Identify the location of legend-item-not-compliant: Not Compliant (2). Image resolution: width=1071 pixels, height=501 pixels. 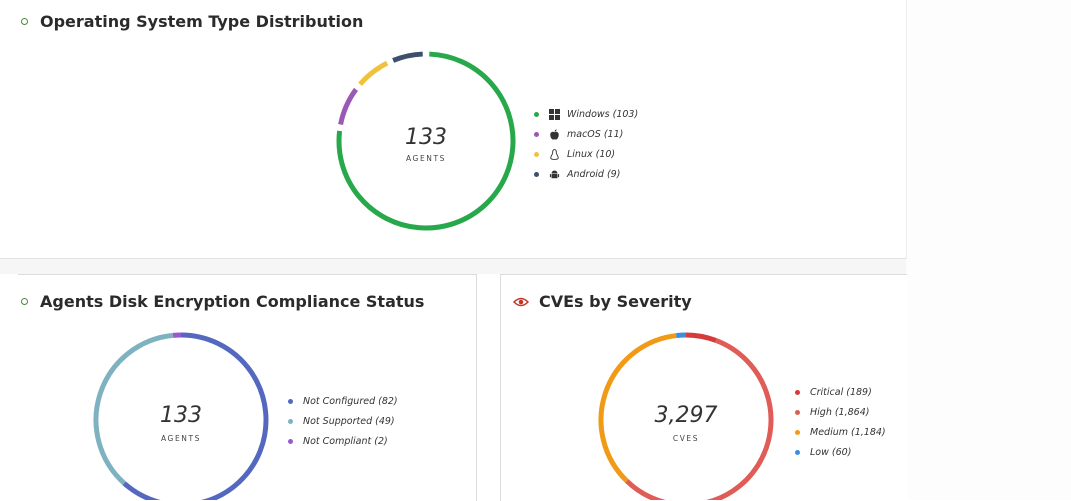
(343, 441).